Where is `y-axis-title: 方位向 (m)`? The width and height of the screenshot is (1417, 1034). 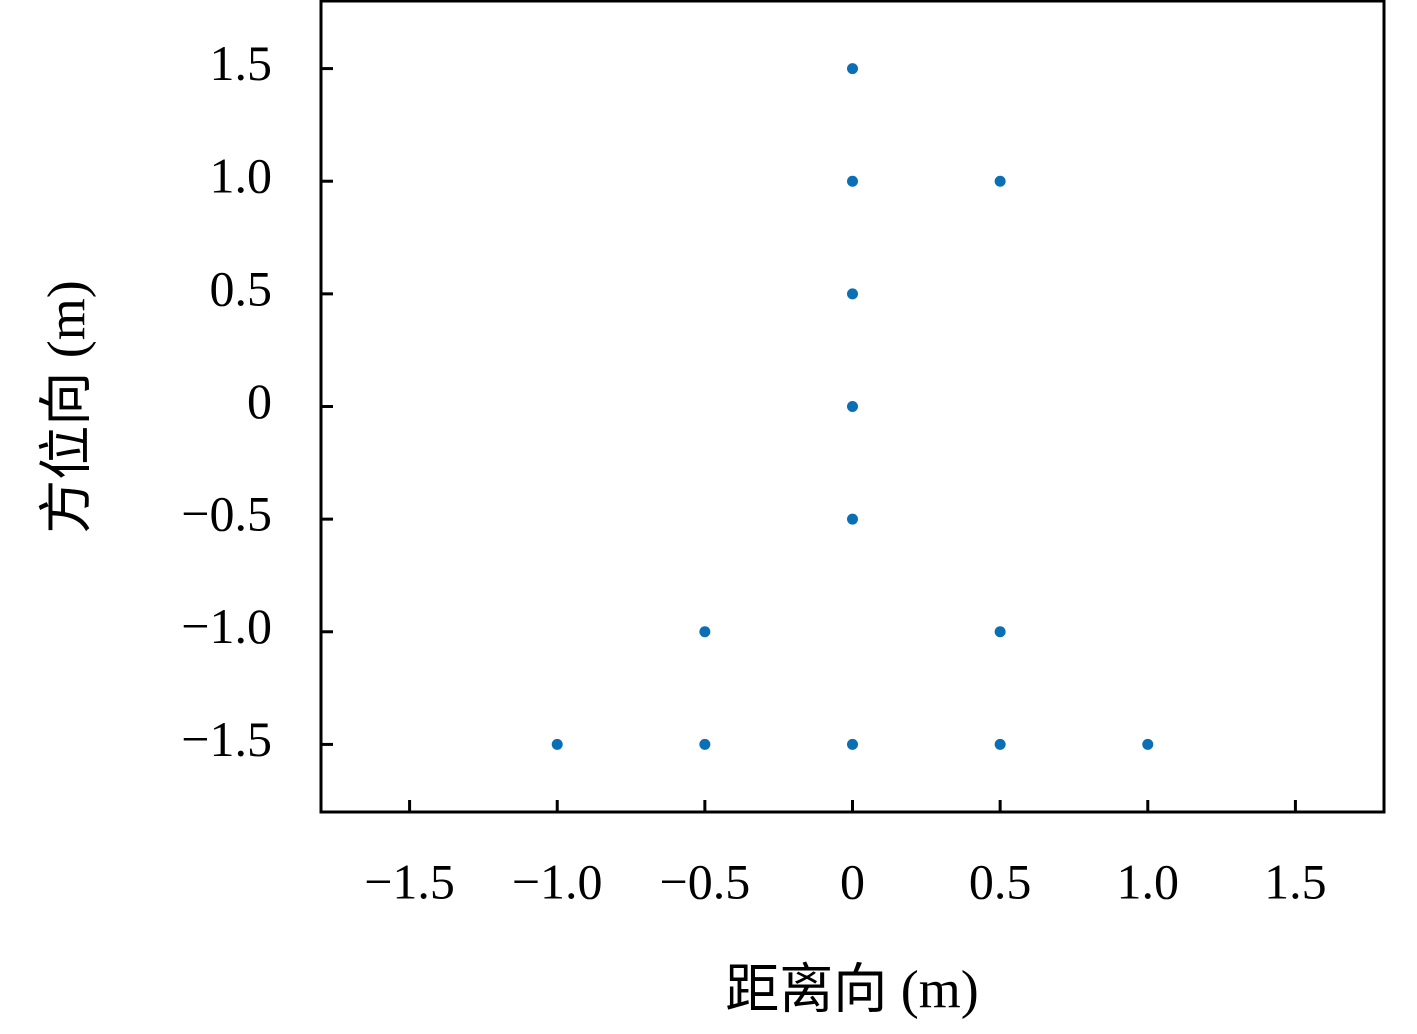
y-axis-title: 方位向 (m) is located at coordinates (66, 406).